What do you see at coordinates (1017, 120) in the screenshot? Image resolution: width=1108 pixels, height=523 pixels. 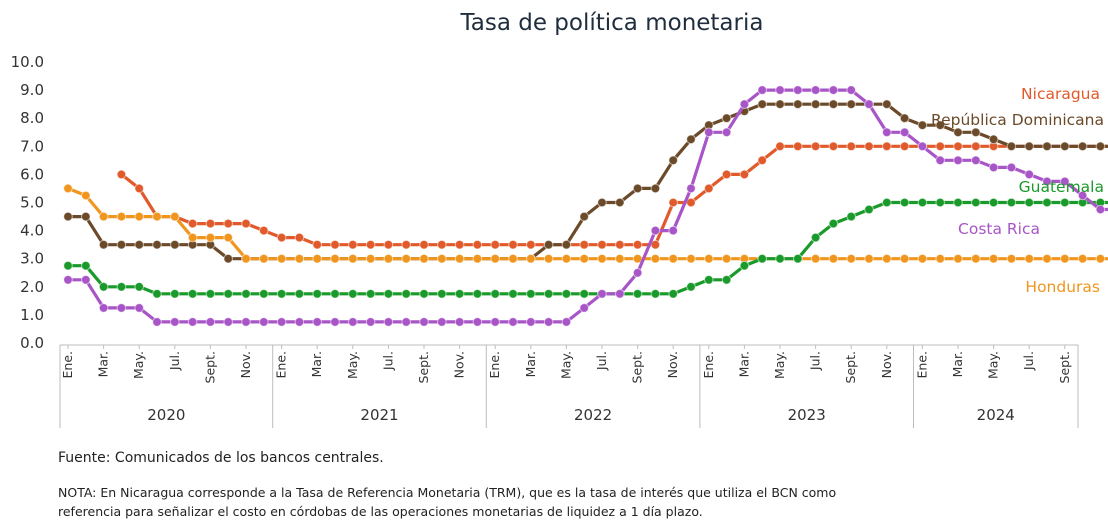 I see `series-label-republica-dominicana: República Dominicana` at bounding box center [1017, 120].